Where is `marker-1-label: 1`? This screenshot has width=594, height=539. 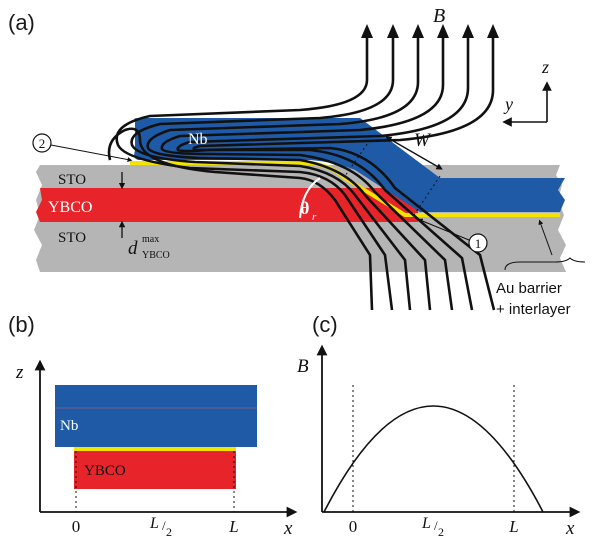
marker-1-label: 1 is located at coordinates (478, 243).